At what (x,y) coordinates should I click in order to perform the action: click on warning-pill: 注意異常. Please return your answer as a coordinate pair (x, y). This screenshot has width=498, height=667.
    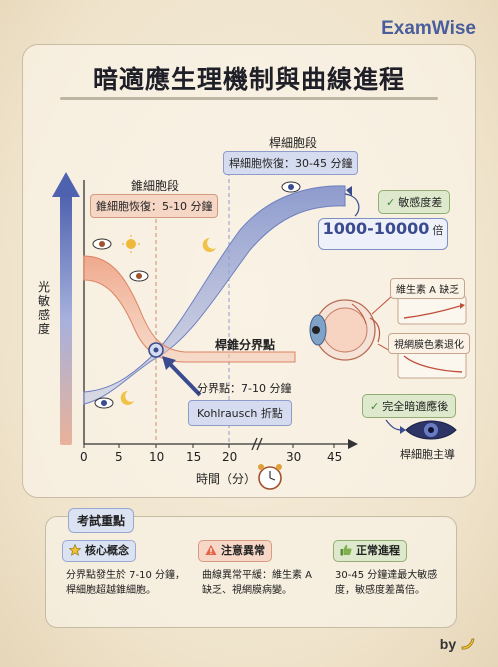
    Looking at the image, I should click on (235, 551).